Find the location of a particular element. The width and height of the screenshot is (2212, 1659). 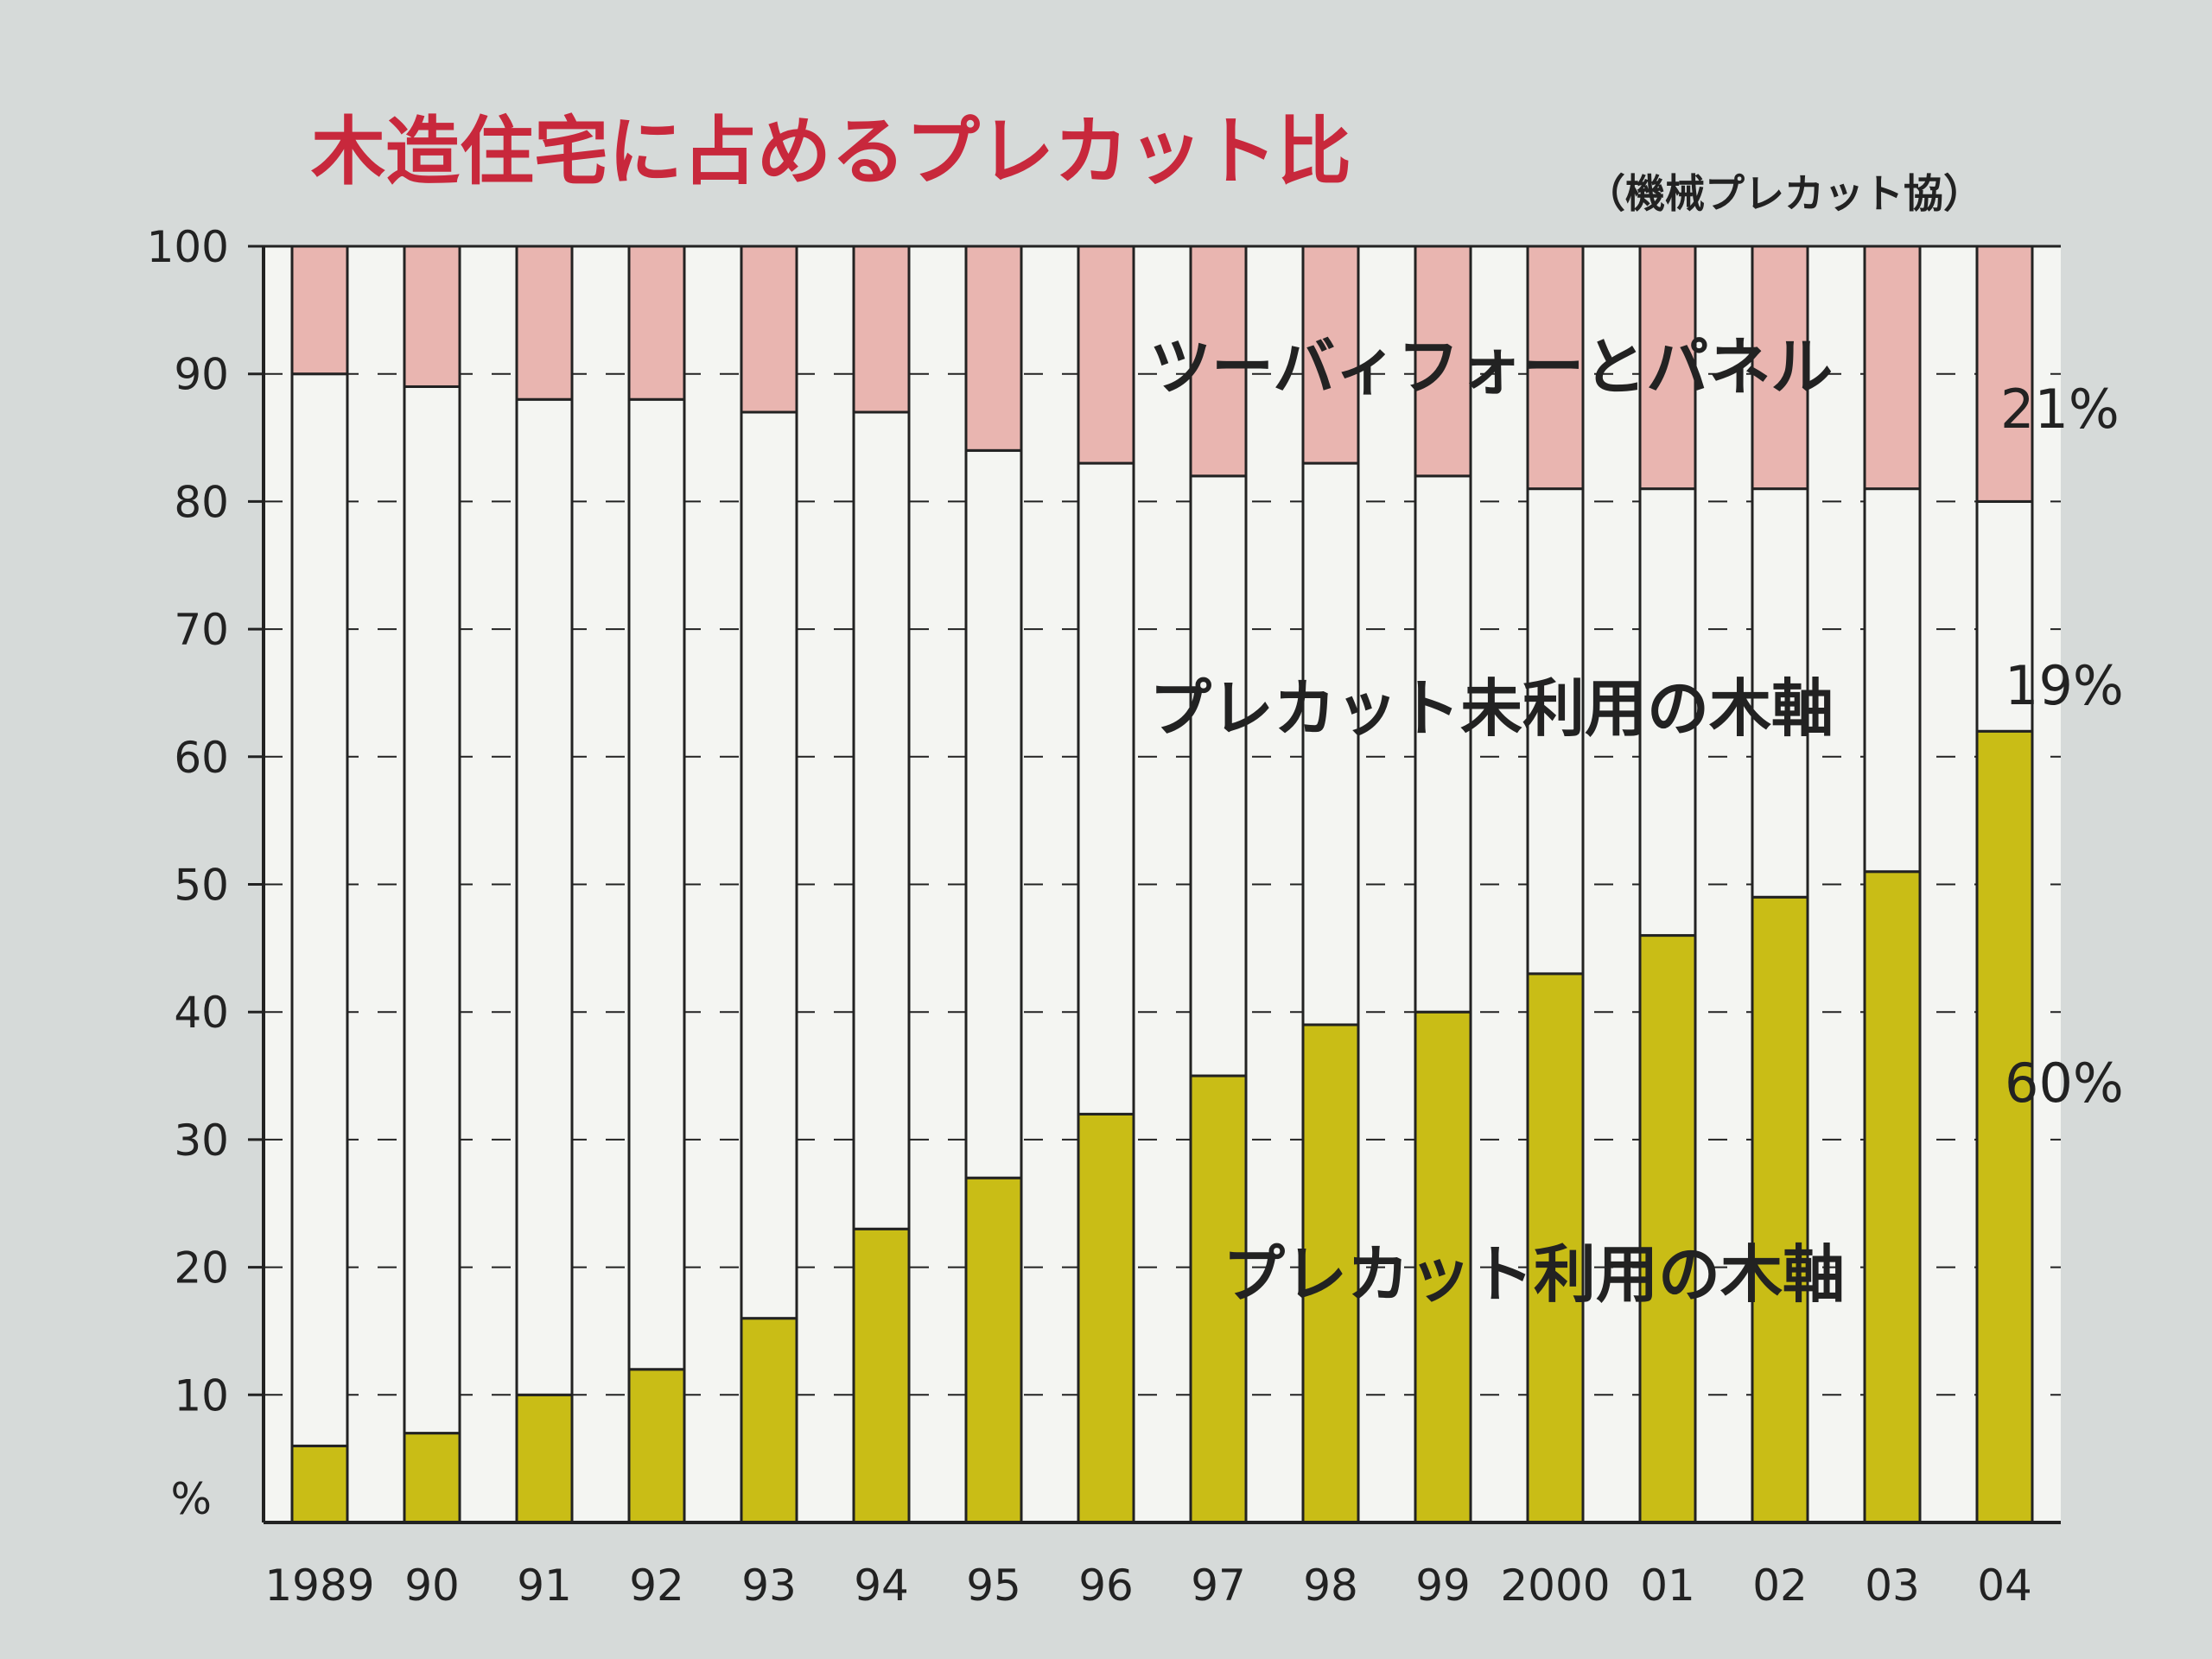

y-tick-label-70: 70 is located at coordinates (201, 630).